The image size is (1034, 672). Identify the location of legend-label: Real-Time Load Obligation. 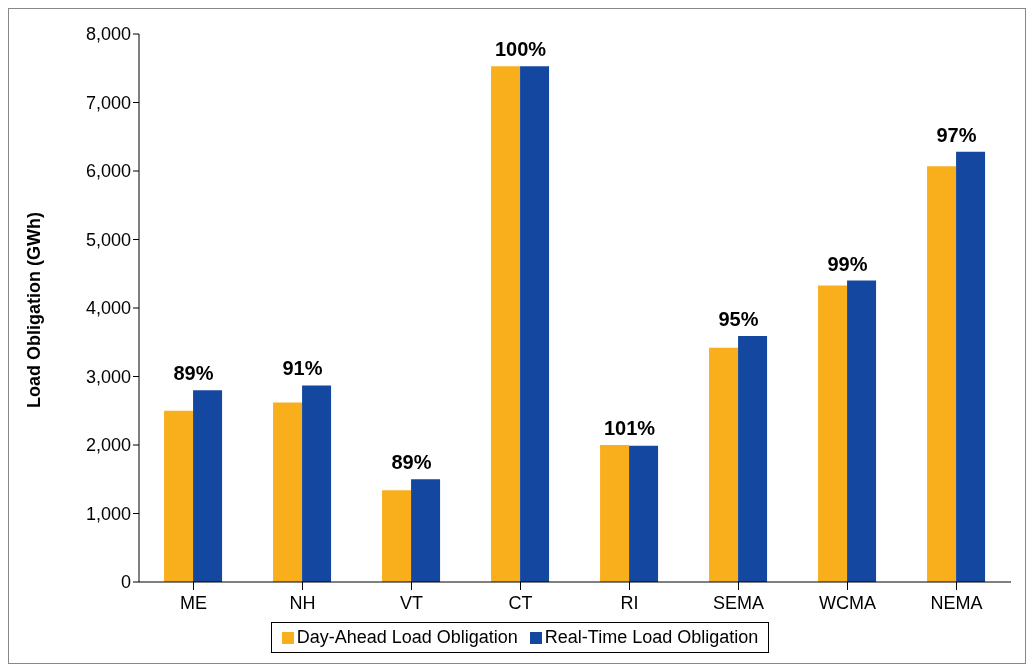
(651, 637).